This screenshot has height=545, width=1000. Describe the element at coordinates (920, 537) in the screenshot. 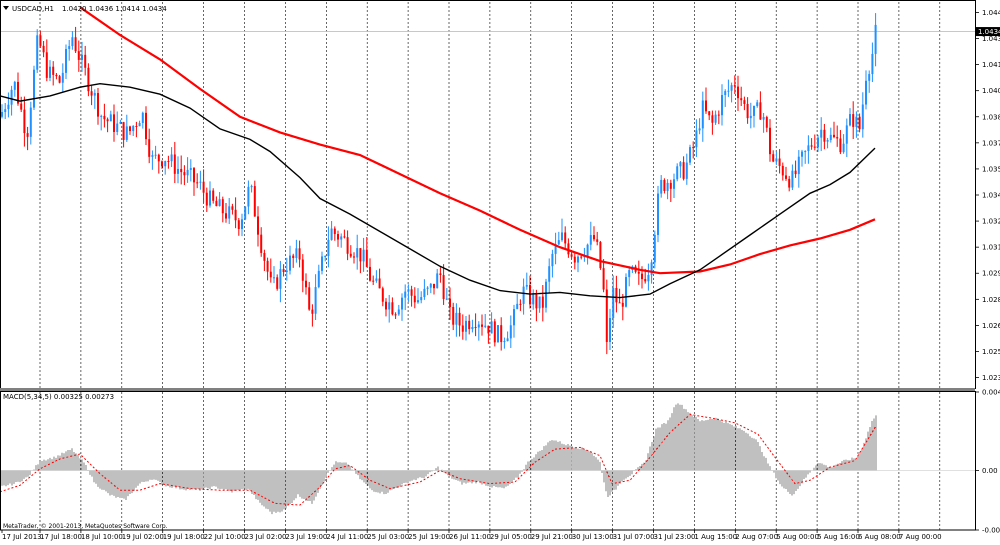

I see `time-tick-label: 7 Aug 00:00` at that location.